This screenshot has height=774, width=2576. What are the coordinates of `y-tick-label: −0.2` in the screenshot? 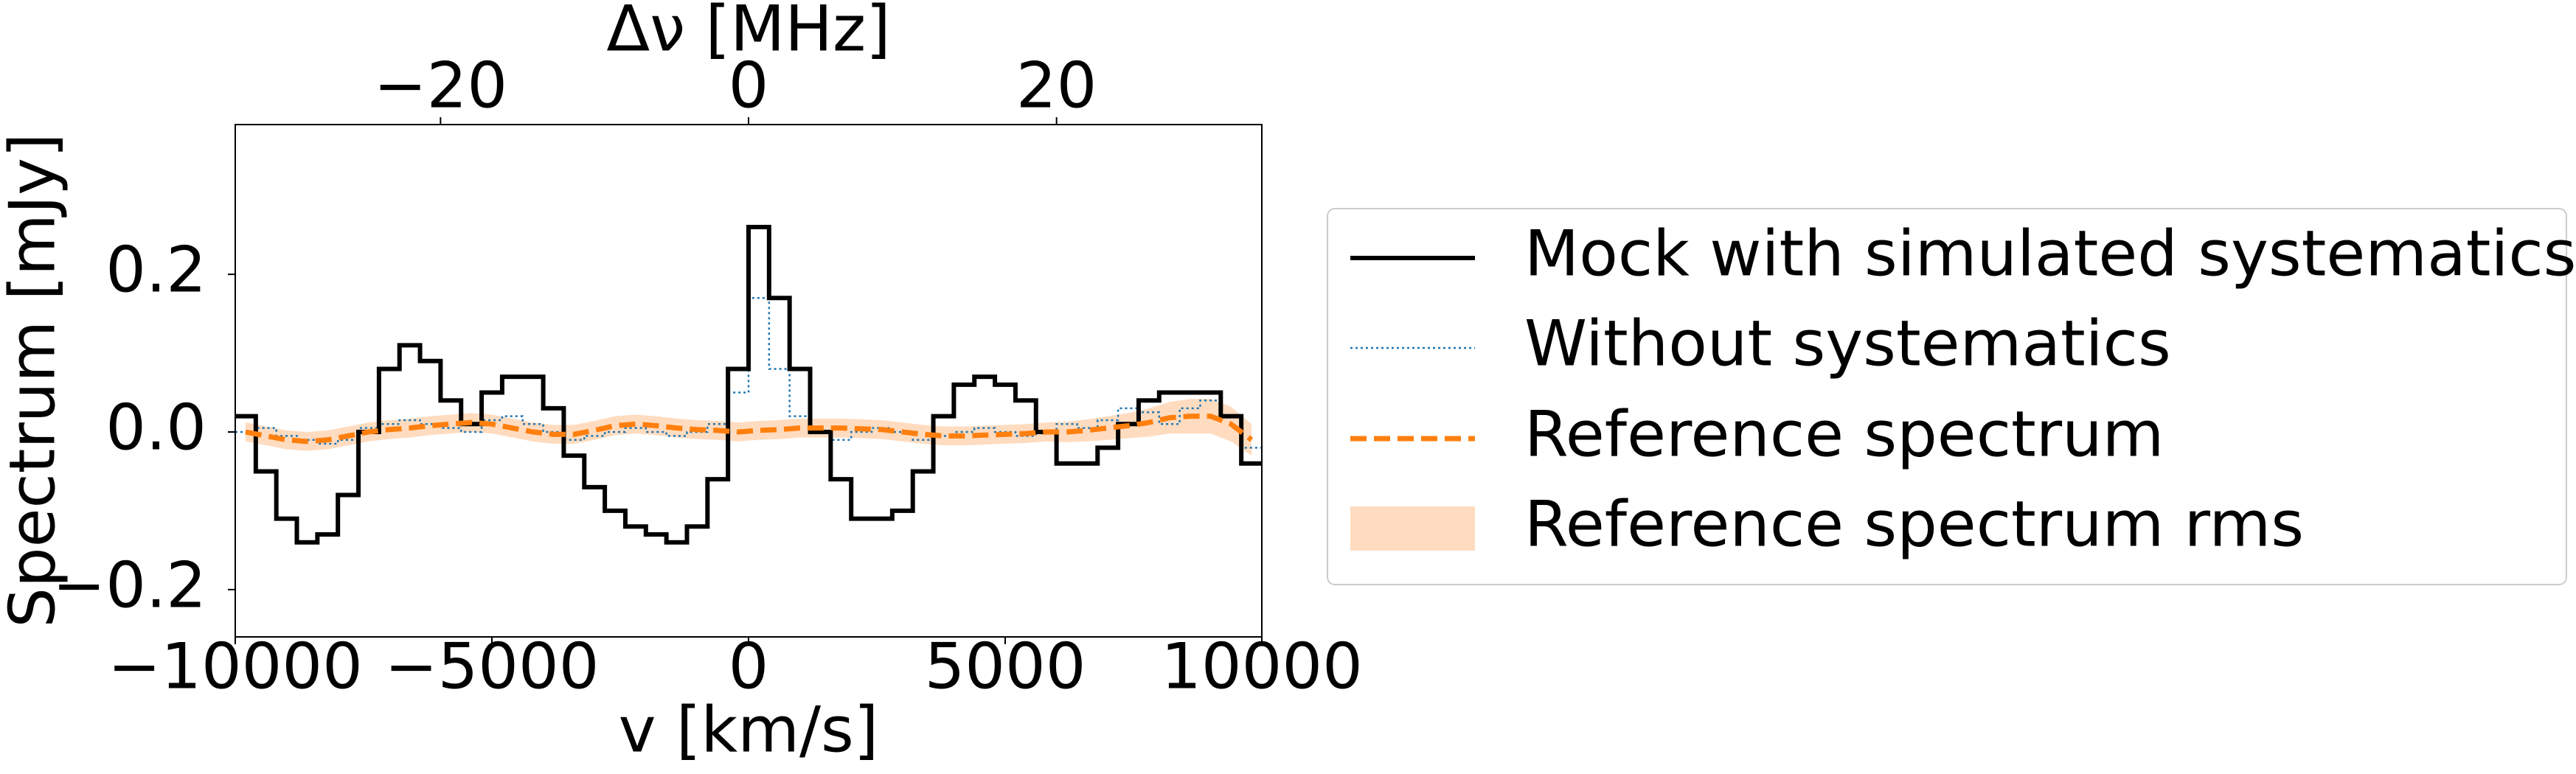 It's located at (129, 585).